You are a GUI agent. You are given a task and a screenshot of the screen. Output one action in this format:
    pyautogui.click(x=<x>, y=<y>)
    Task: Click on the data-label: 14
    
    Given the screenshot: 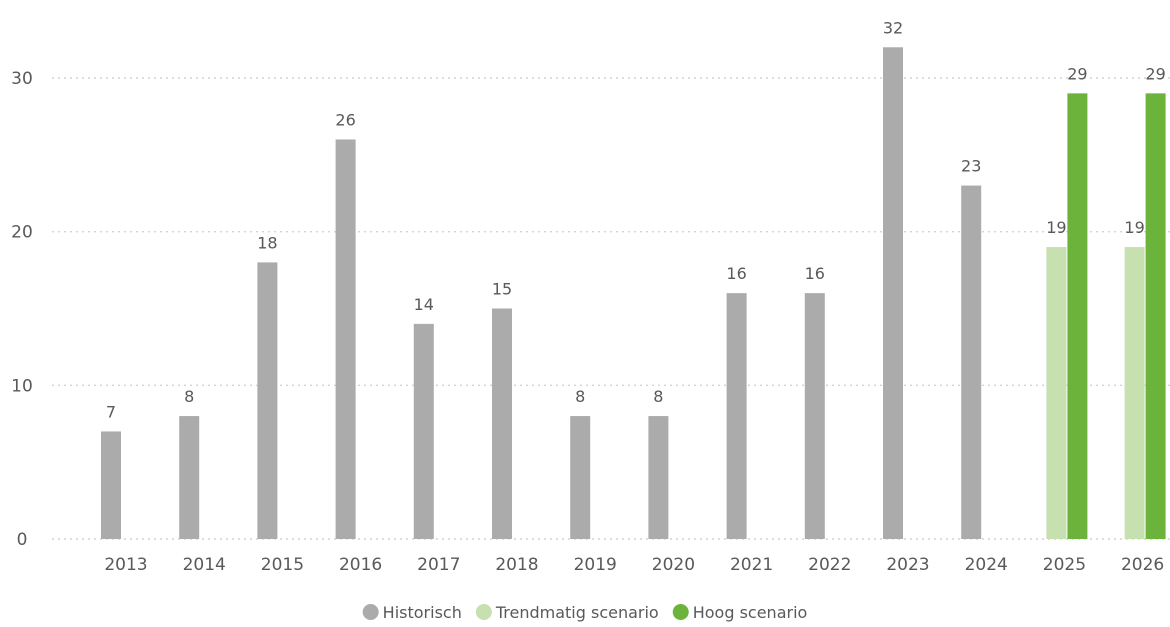 What is the action you would take?
    pyautogui.click(x=424, y=304)
    